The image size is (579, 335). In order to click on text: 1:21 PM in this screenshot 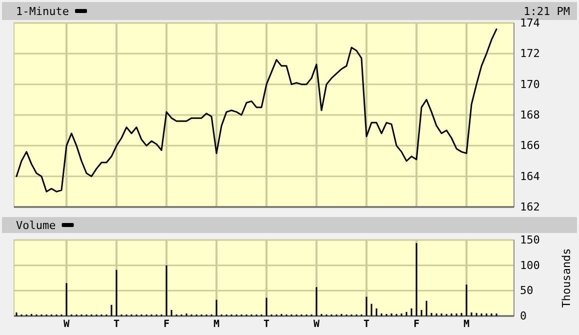, I will do `click(547, 11)`.